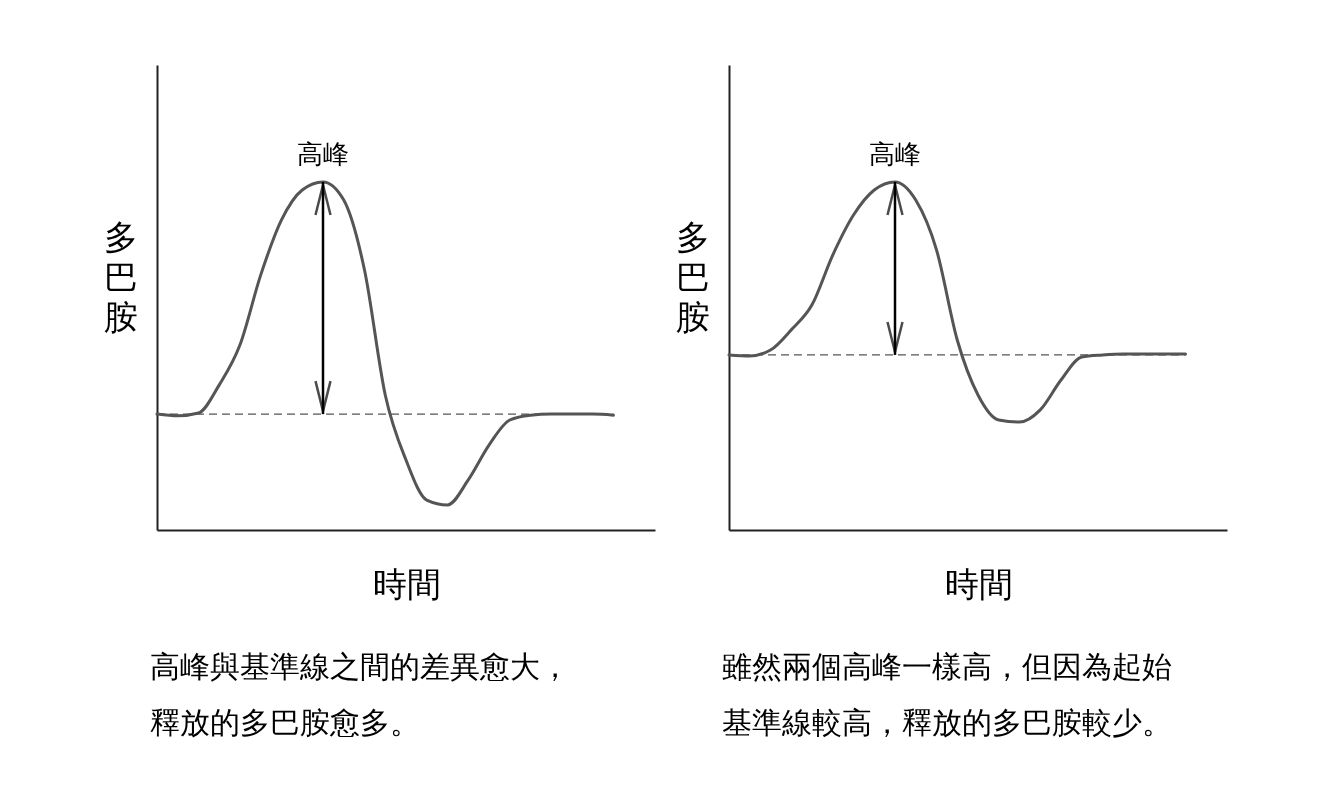  What do you see at coordinates (360, 666) in the screenshot?
I see `text: 高峰與基準線之間的差異愈大，` at bounding box center [360, 666].